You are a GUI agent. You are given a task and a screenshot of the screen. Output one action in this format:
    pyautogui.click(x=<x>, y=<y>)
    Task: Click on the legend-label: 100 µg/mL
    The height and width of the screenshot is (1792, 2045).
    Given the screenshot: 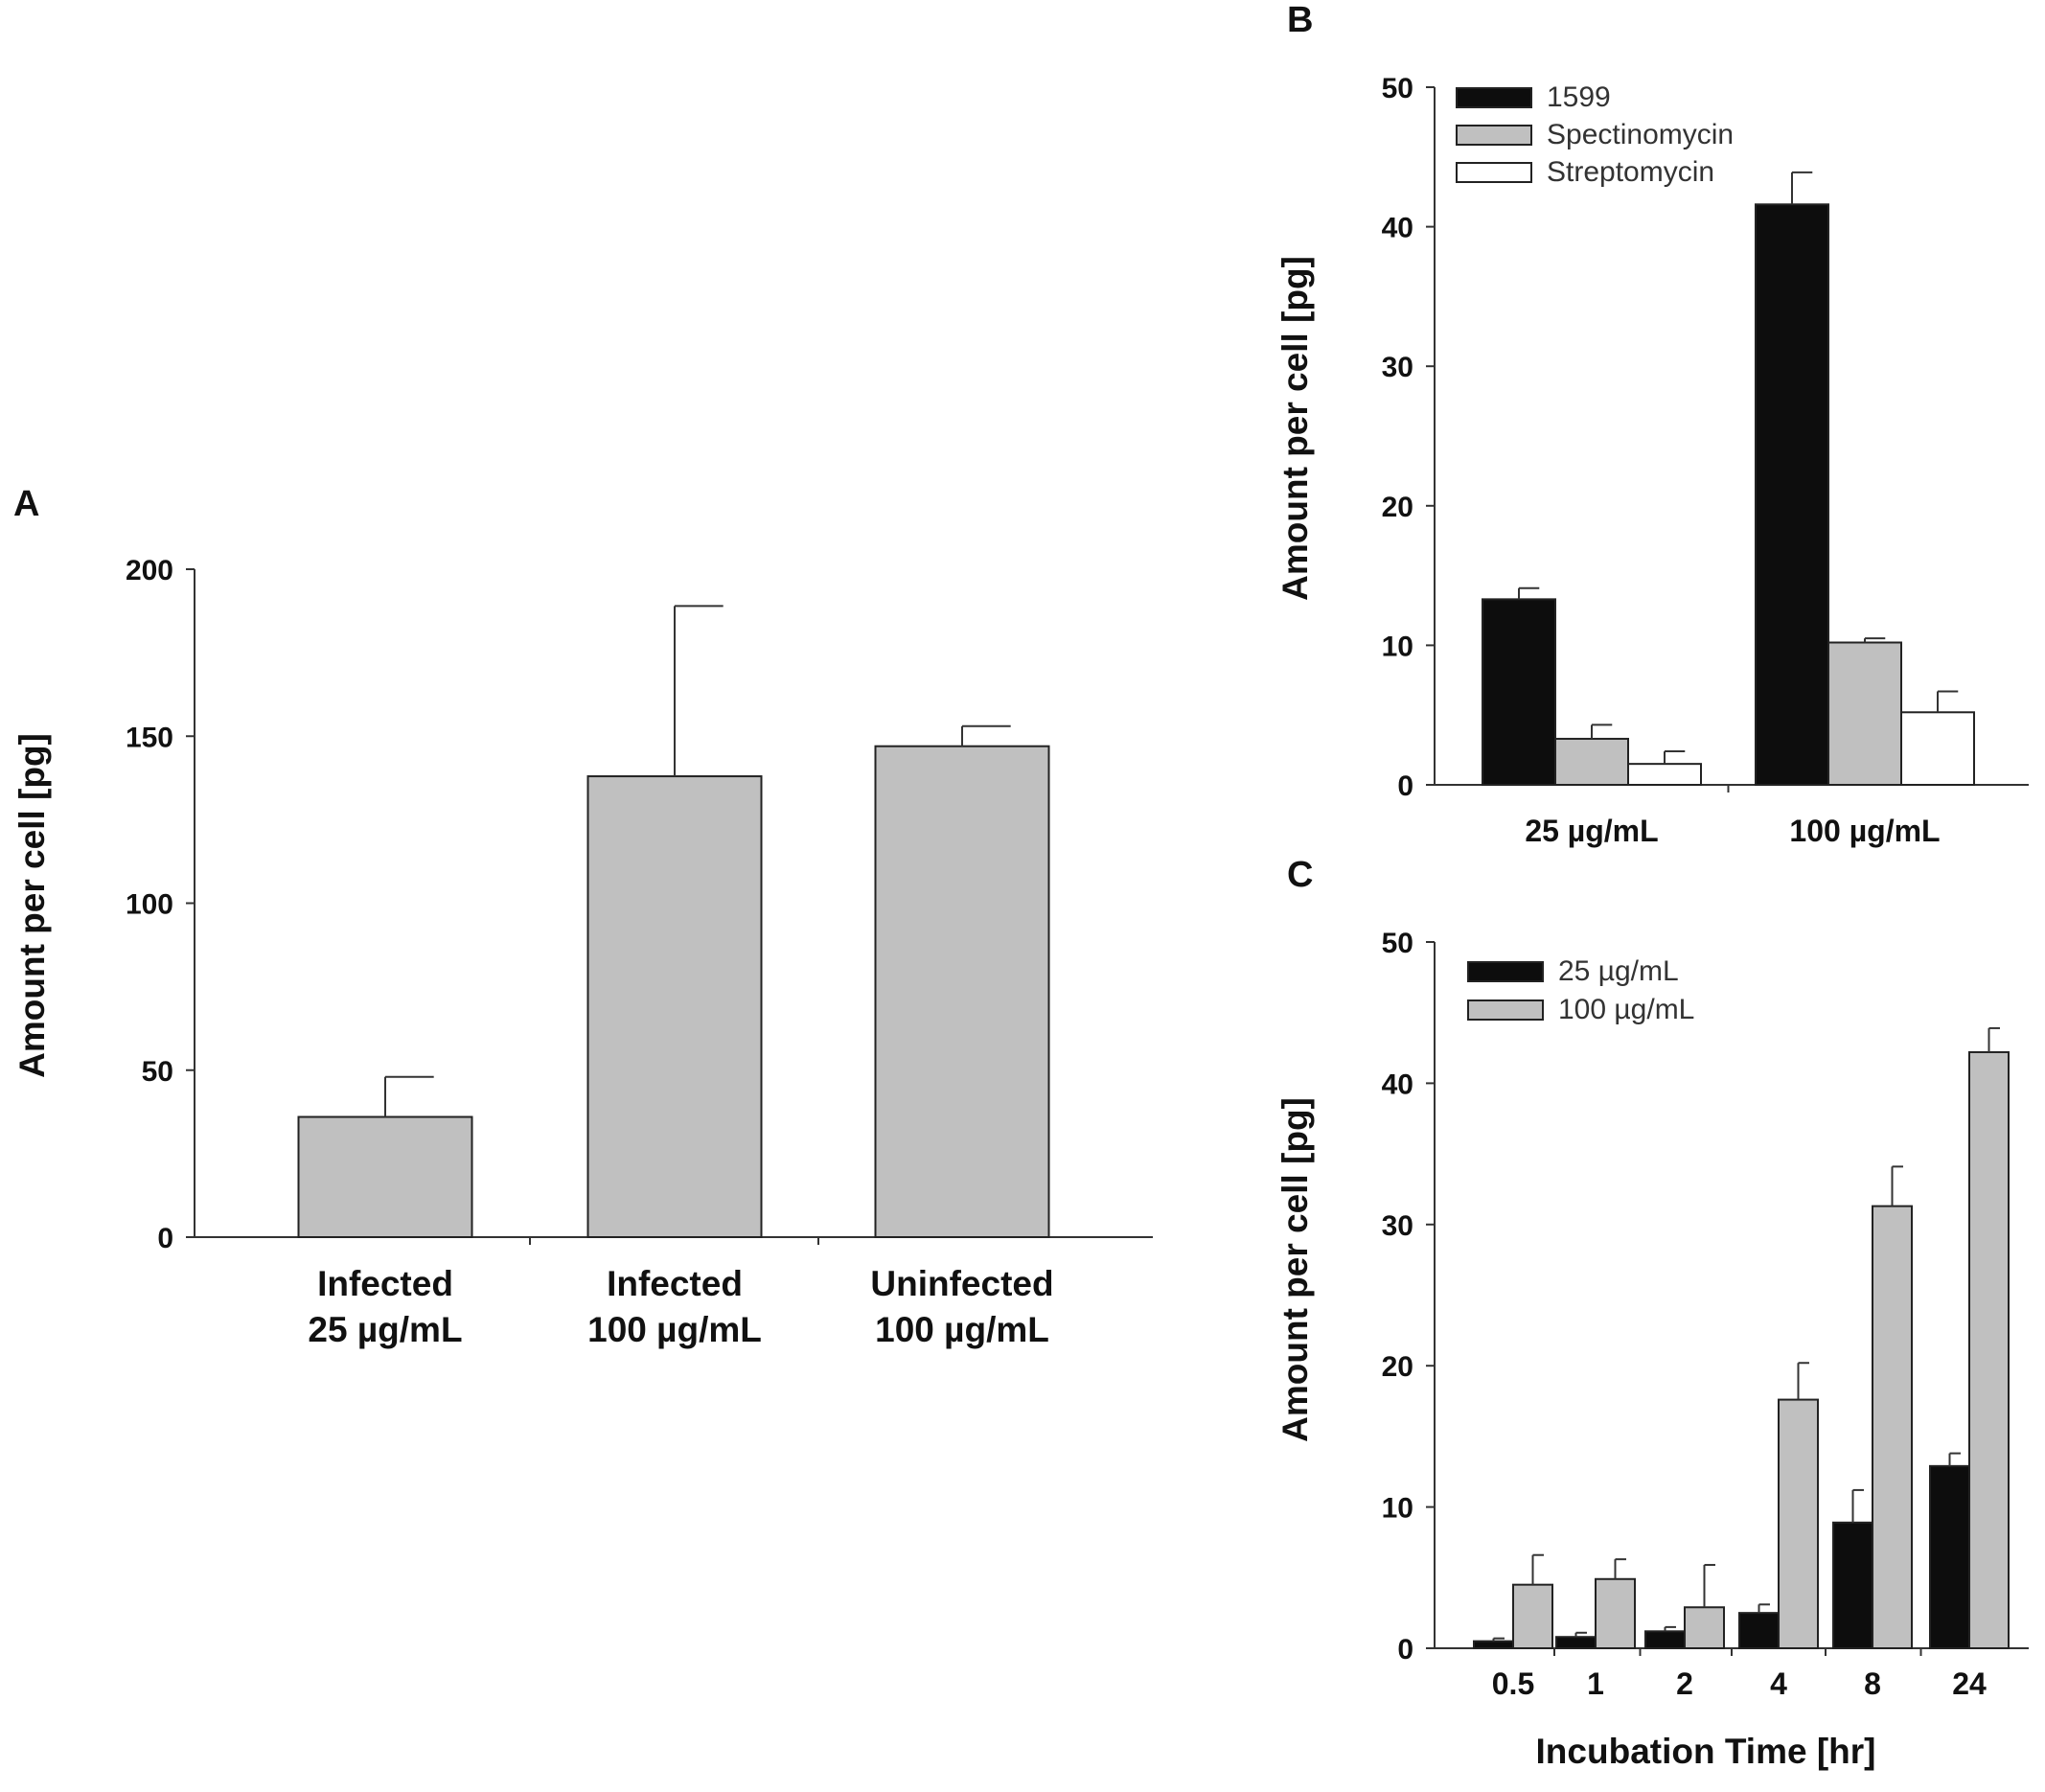 What is the action you would take?
    pyautogui.click(x=1626, y=1010)
    